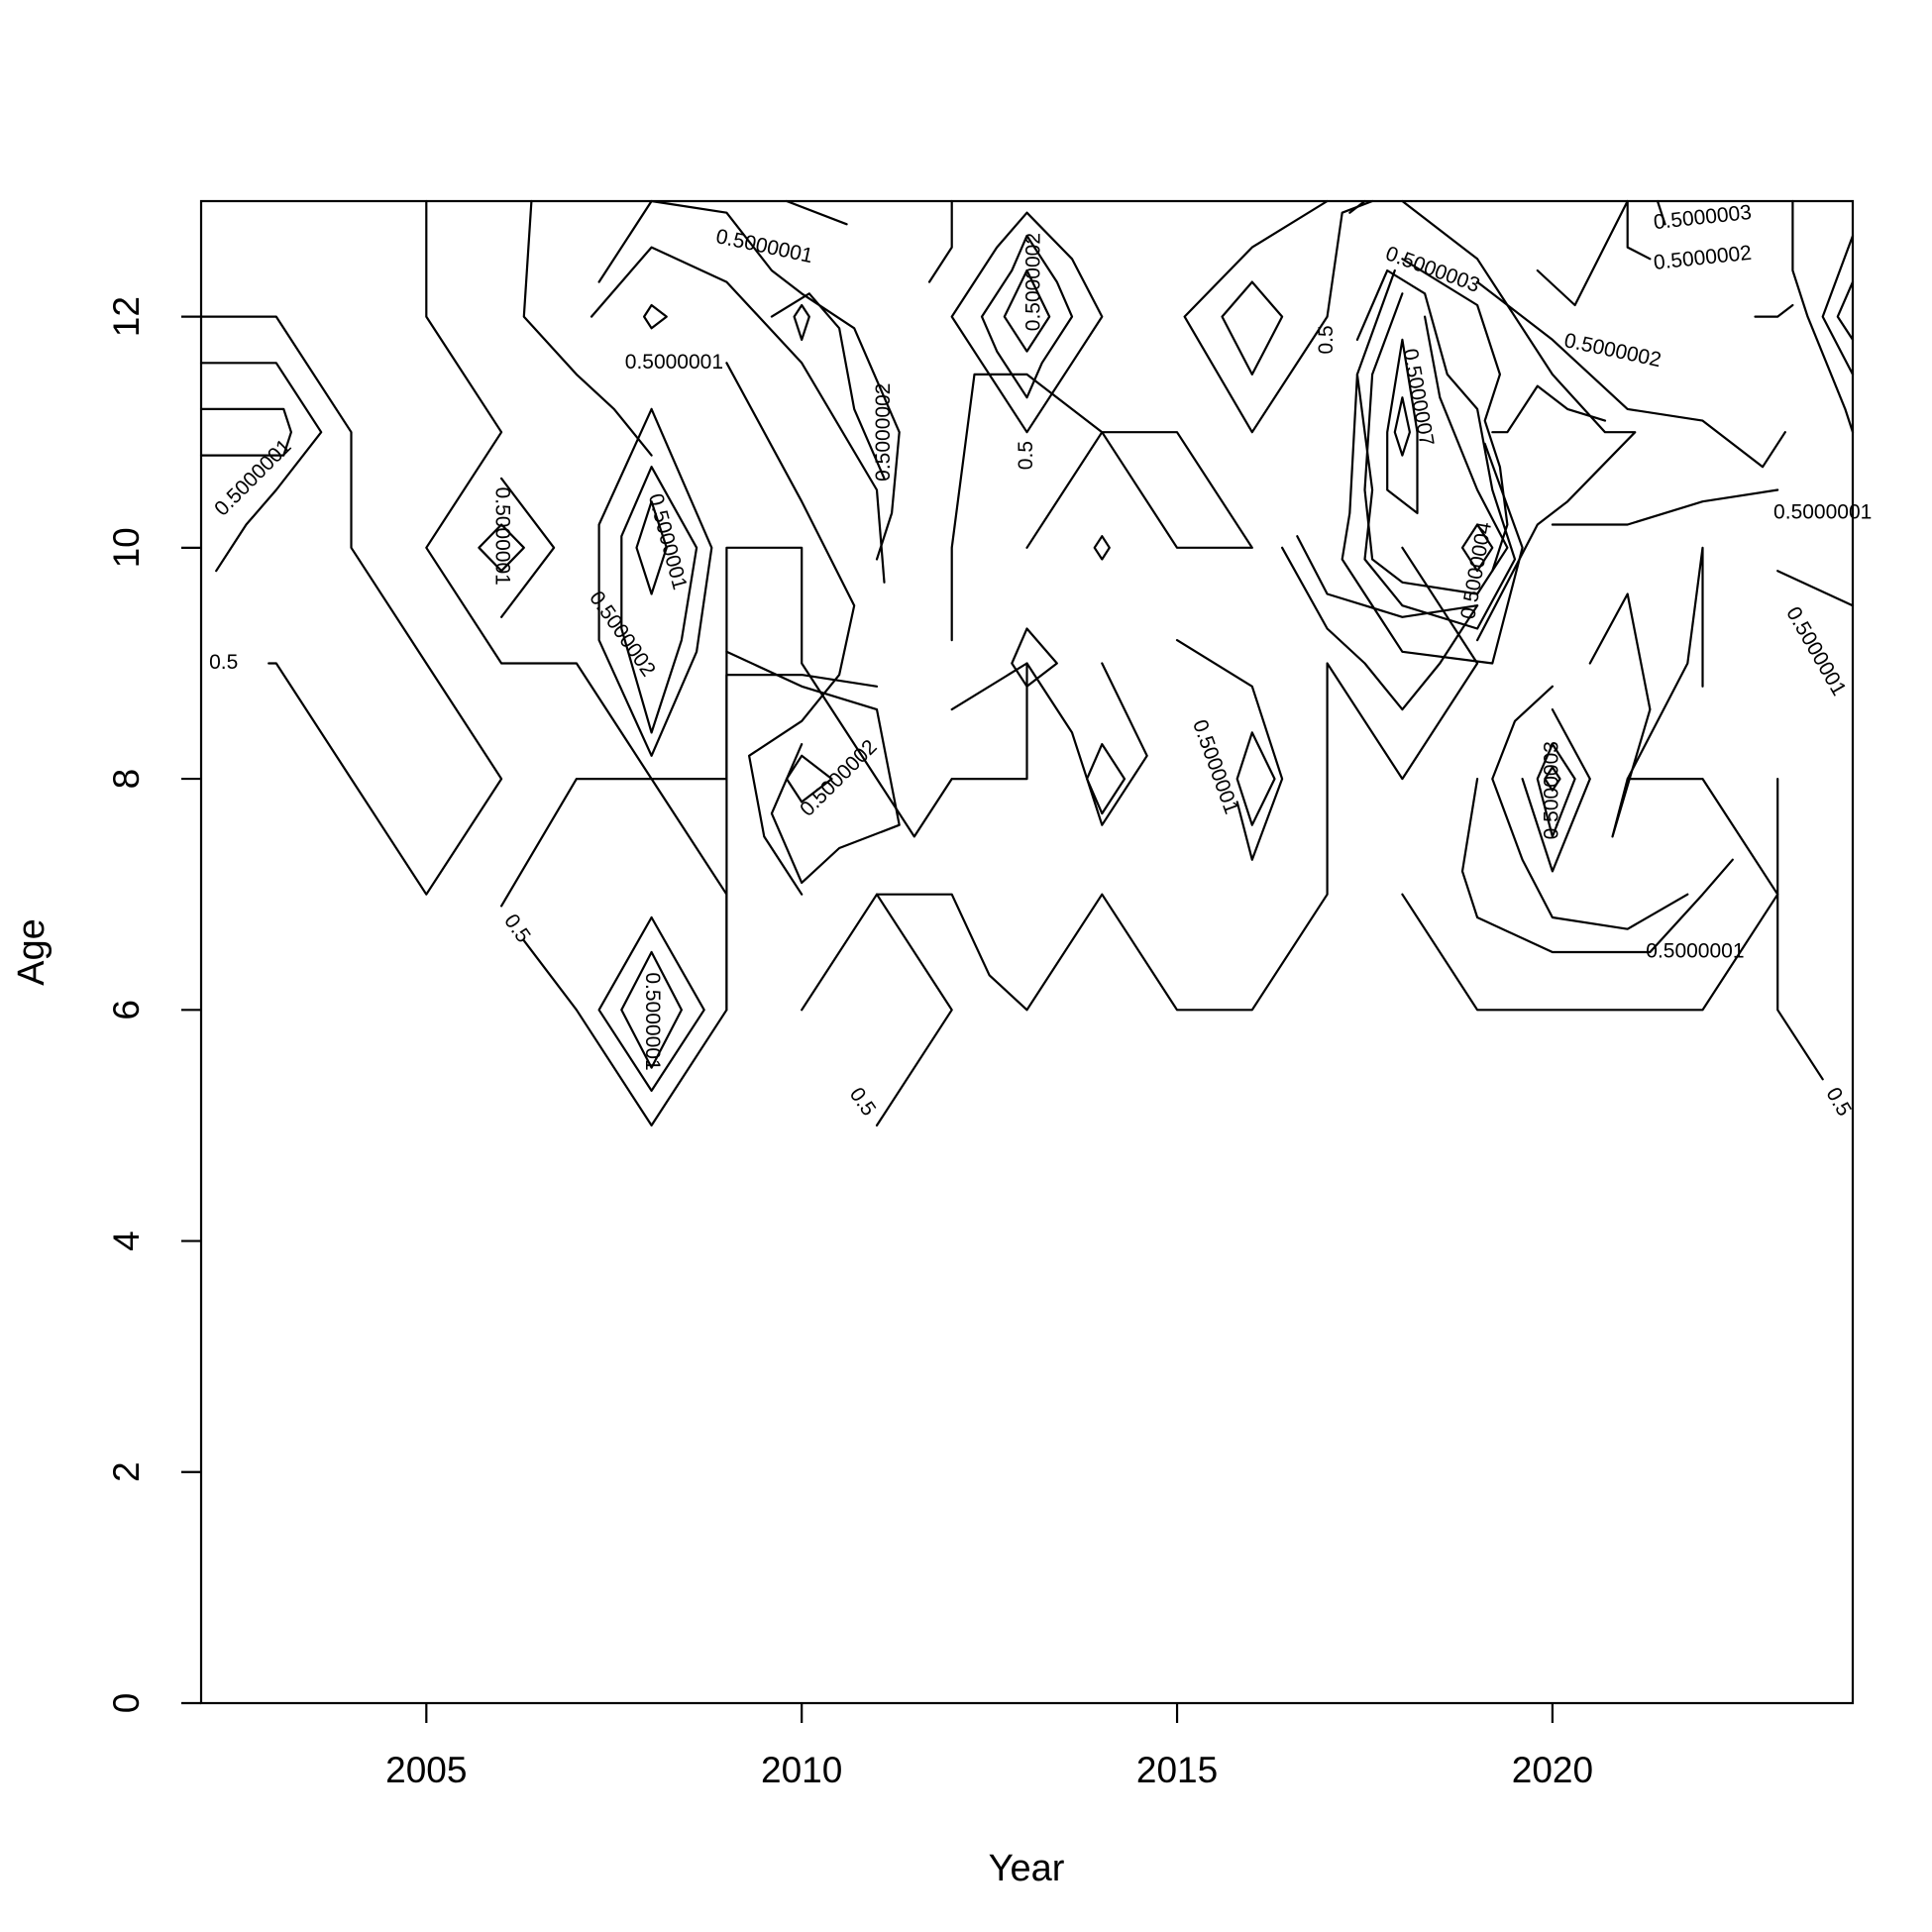 The width and height of the screenshot is (1932, 1932). Describe the element at coordinates (801, 1770) in the screenshot. I see `x-tick-label: 2010` at that location.